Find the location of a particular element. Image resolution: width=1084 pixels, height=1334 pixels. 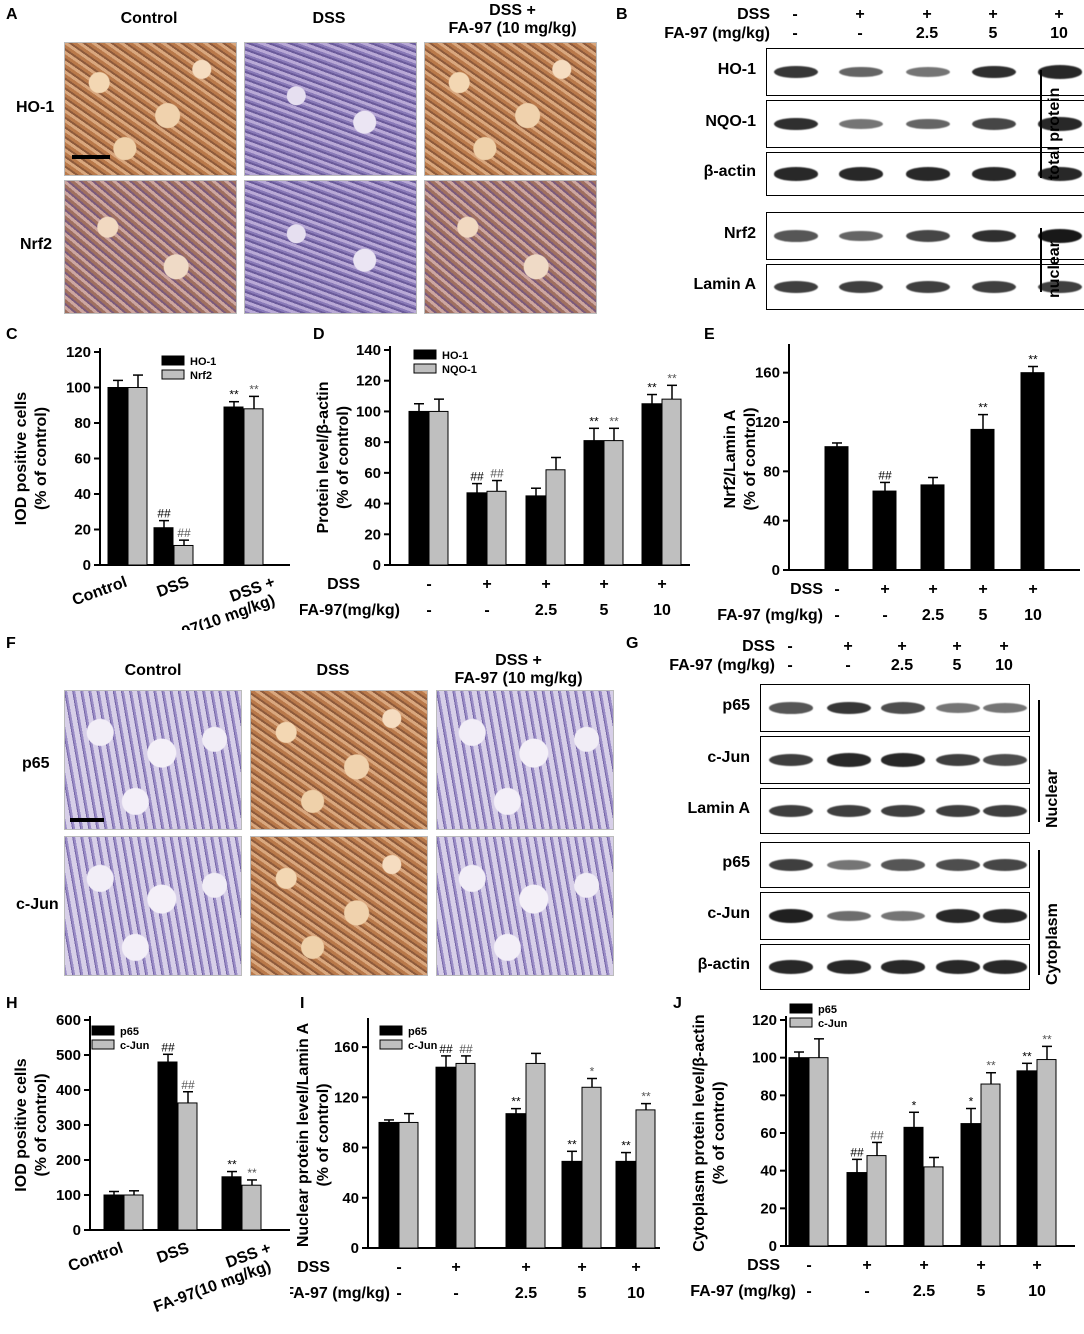

y-tick-label: 200 is located at coordinates (68, 1160).